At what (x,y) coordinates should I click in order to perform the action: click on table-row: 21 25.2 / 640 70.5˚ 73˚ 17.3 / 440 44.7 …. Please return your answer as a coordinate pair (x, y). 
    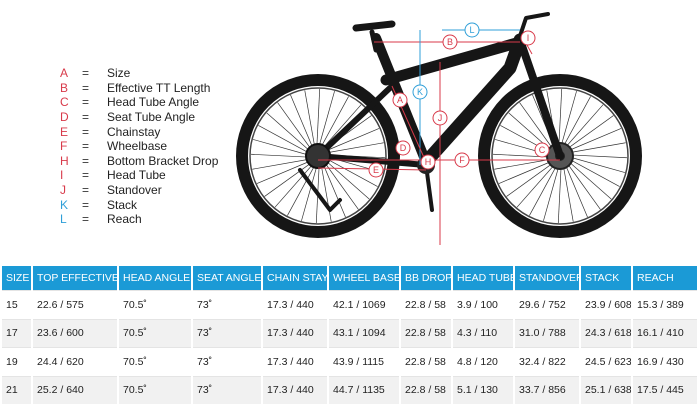
    Looking at the image, I should click on (350, 389).